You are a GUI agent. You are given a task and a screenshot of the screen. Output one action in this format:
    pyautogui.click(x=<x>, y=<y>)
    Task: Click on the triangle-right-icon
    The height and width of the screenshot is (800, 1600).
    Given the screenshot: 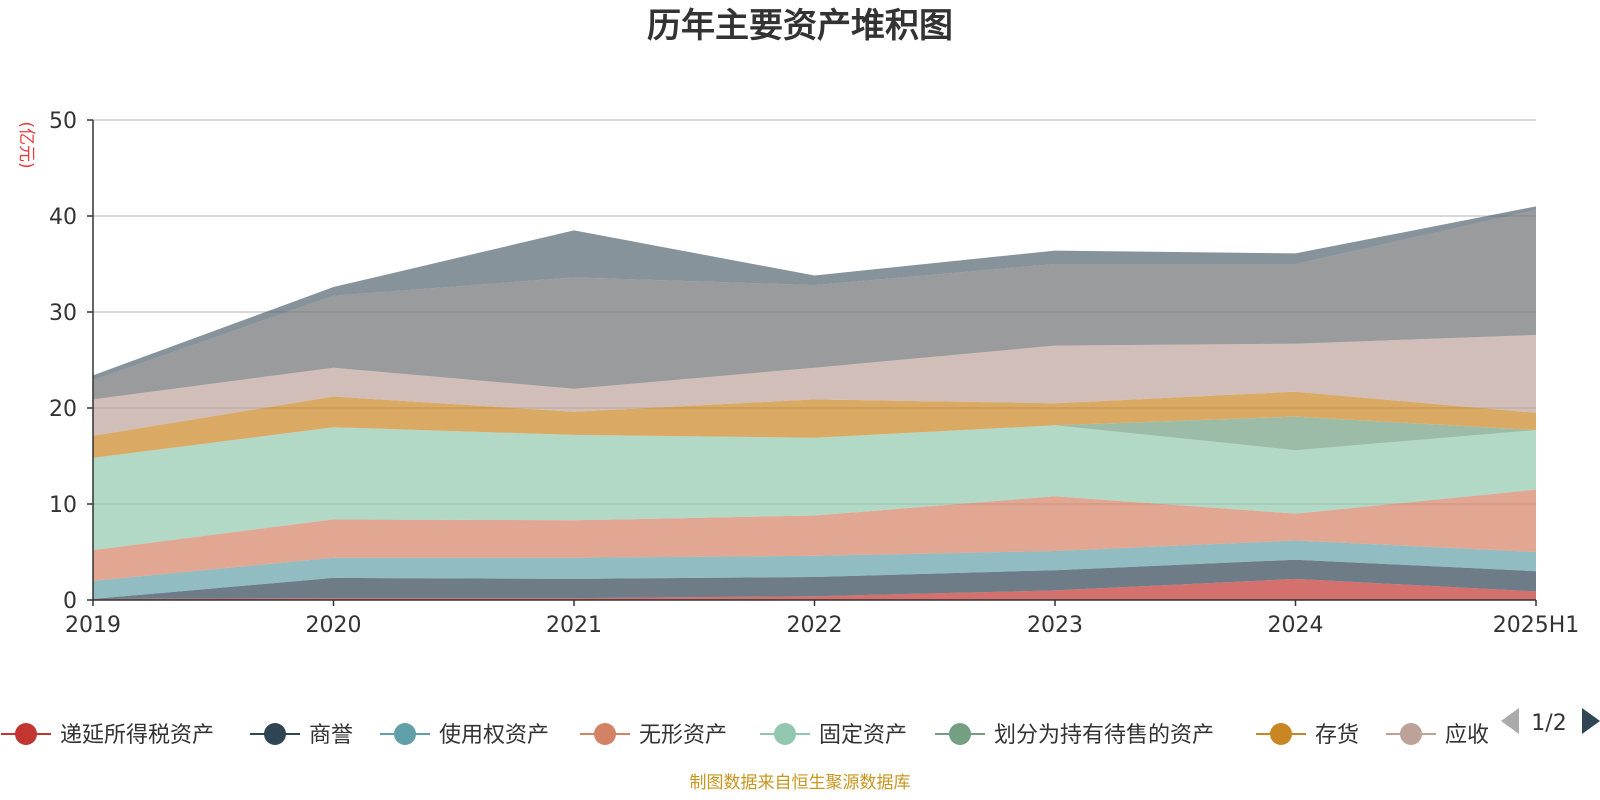 What is the action you would take?
    pyautogui.click(x=1591, y=721)
    